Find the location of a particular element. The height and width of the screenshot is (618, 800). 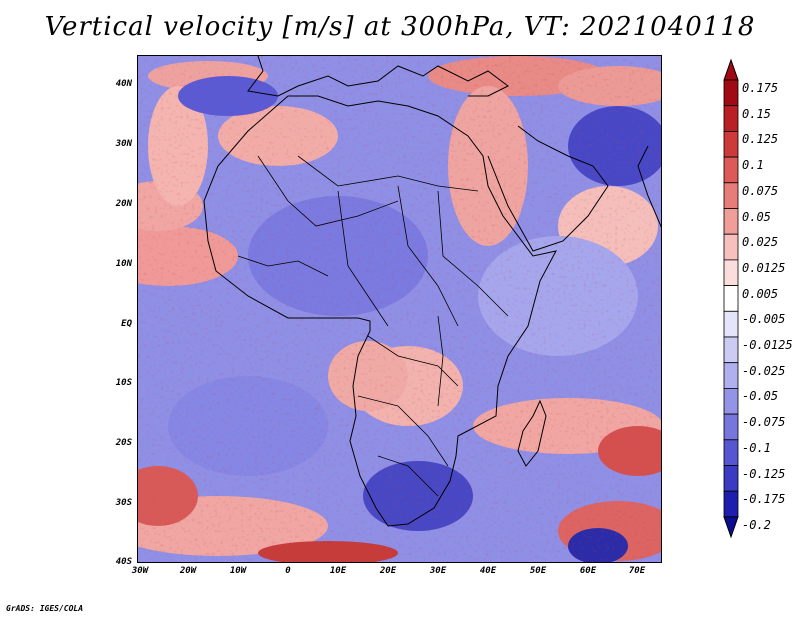

colorbar-swatches is located at coordinates (731, 298).